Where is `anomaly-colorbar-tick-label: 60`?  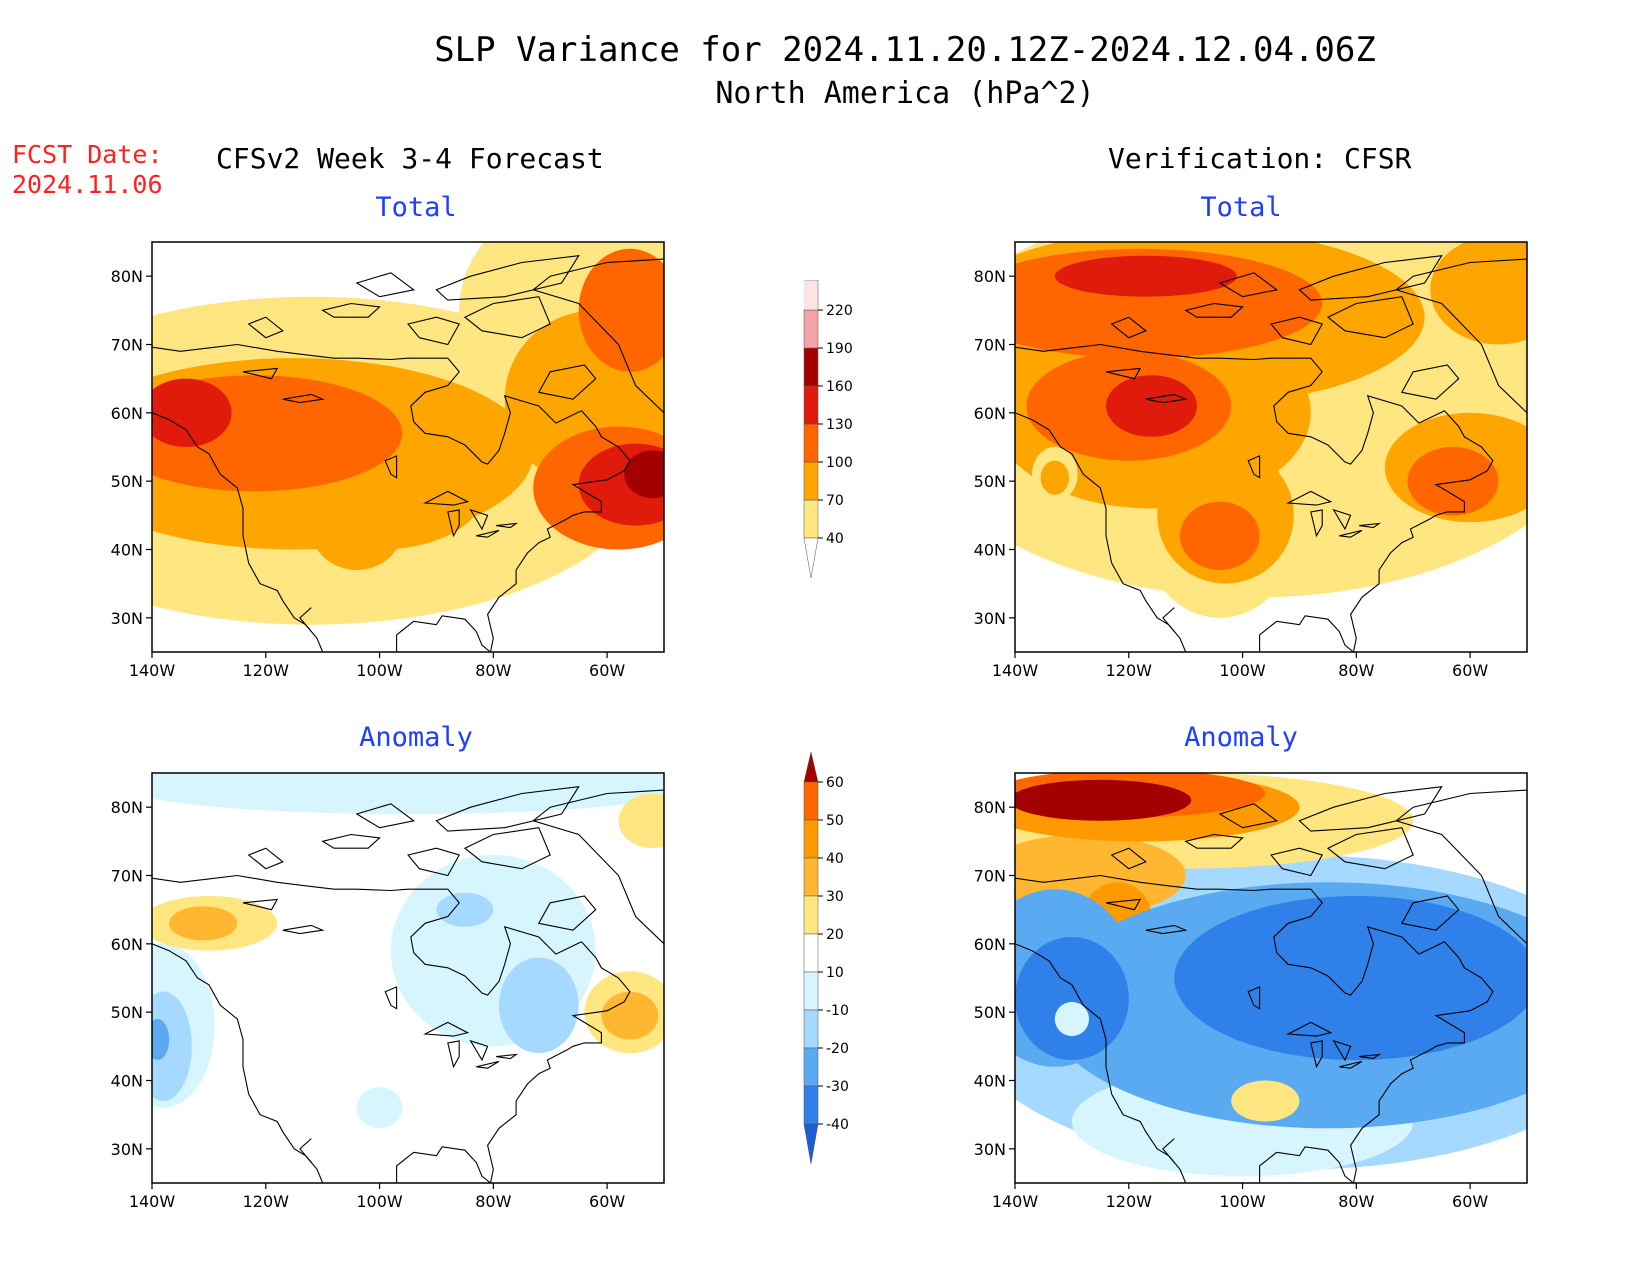 anomaly-colorbar-tick-label: 60 is located at coordinates (835, 783).